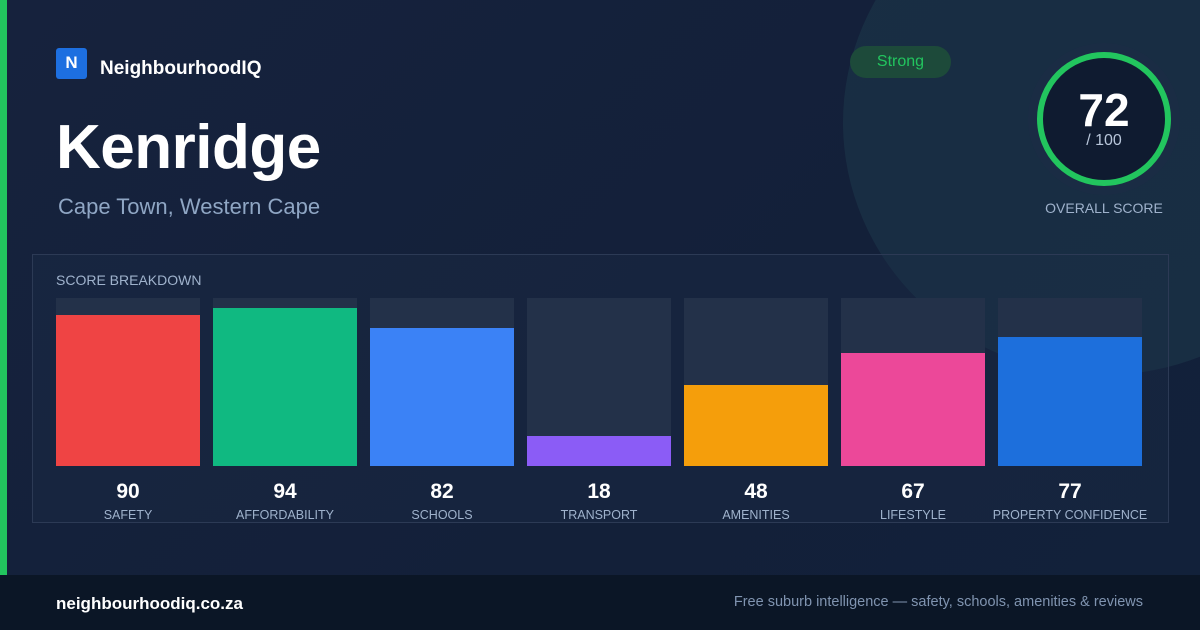  What do you see at coordinates (129, 280) in the screenshot?
I see `score-breakdown-title: SCORE BREAKDOWN` at bounding box center [129, 280].